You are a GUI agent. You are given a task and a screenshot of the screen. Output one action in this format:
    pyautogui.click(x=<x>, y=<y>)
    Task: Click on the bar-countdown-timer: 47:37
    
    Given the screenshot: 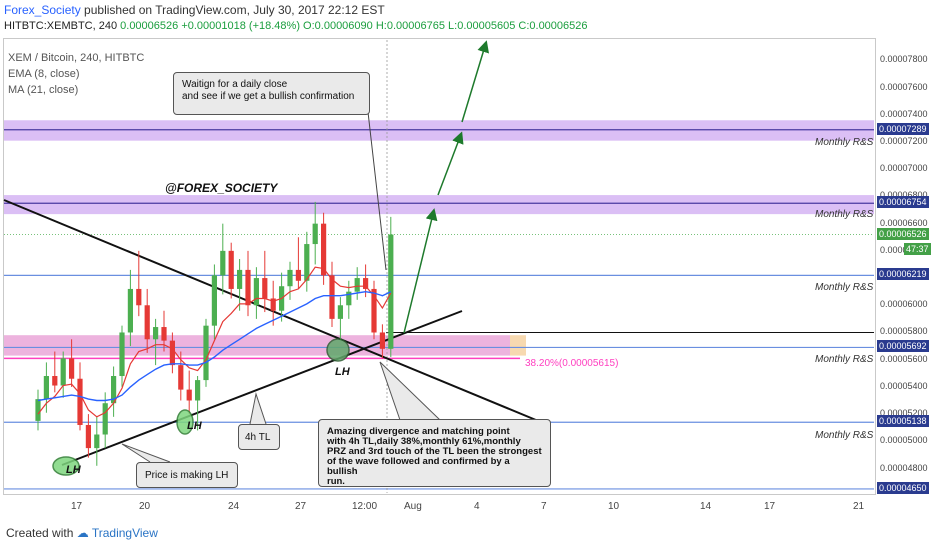 What is the action you would take?
    pyautogui.click(x=917, y=248)
    